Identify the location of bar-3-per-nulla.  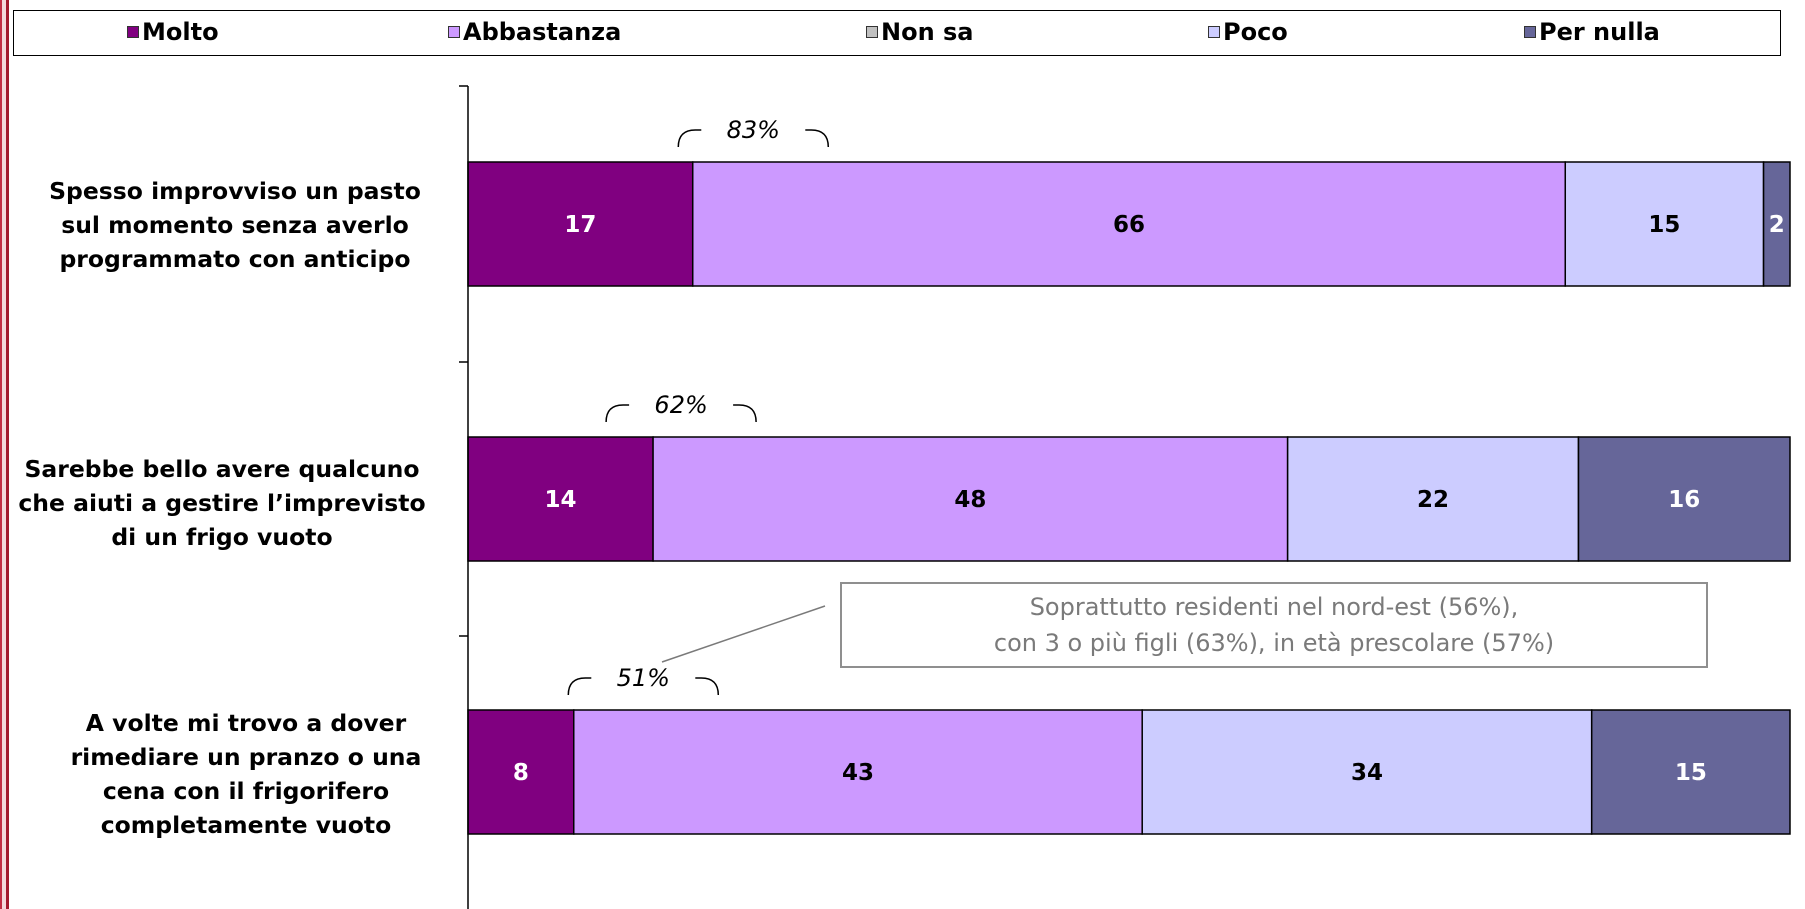
(1690, 772).